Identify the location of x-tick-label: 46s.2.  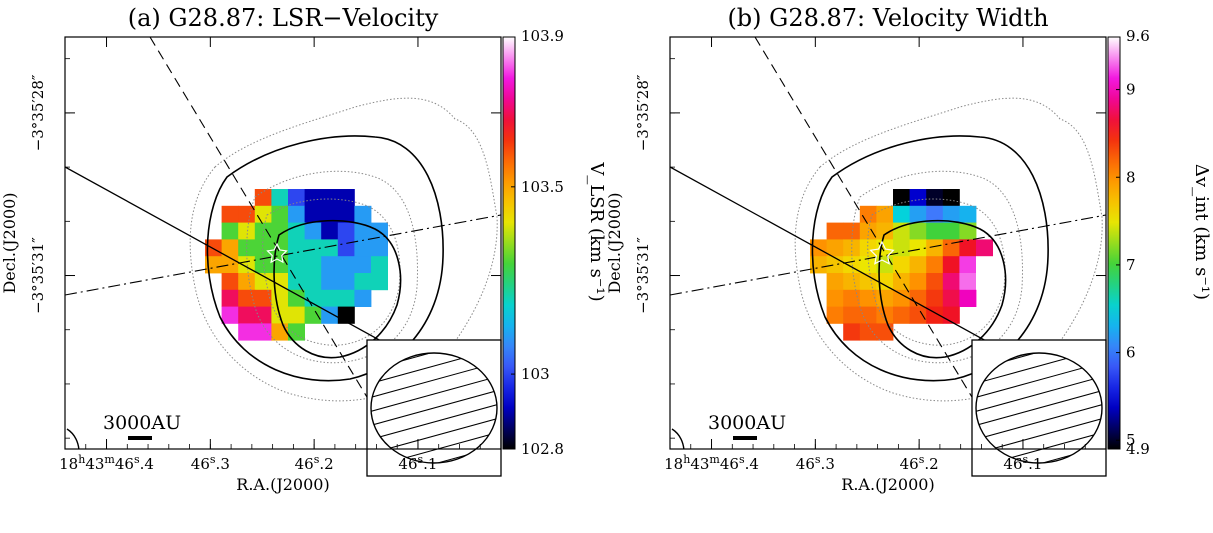
(314, 463).